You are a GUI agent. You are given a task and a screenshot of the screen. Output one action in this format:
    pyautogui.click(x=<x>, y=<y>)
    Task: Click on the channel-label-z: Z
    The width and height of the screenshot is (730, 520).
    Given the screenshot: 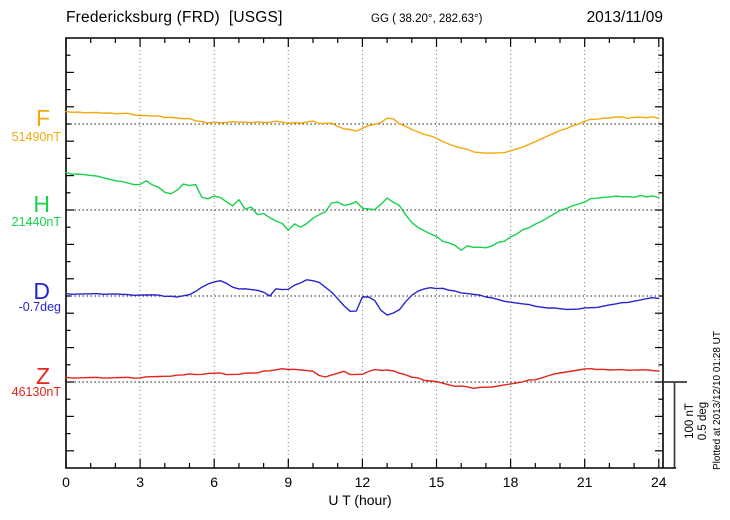 What is the action you would take?
    pyautogui.click(x=42, y=376)
    